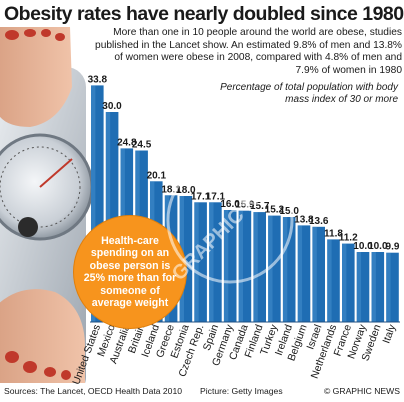 Image resolution: width=404 pixels, height=402 pixels. Describe the element at coordinates (142, 145) in the screenshot. I see `data-label: 24.5` at that location.